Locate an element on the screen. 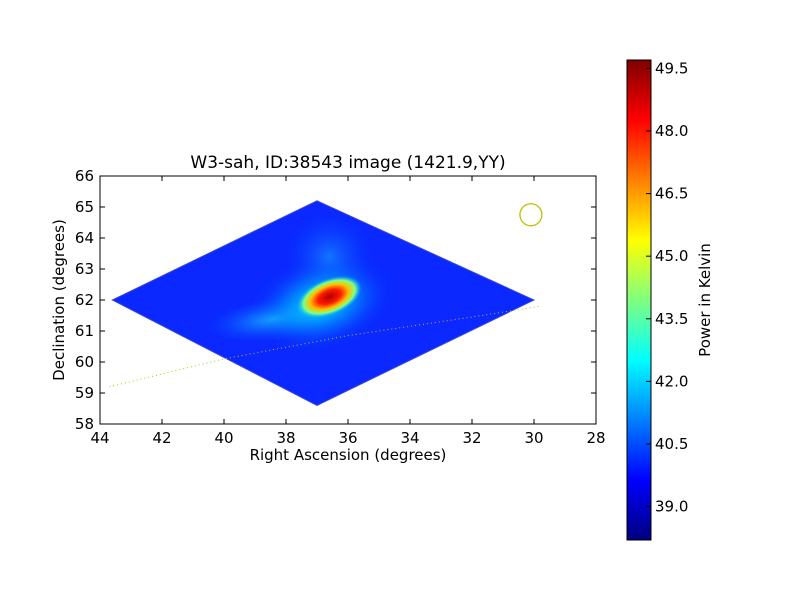 Image resolution: width=800 pixels, height=600 pixels. y-tick-label: 60 is located at coordinates (84, 362).